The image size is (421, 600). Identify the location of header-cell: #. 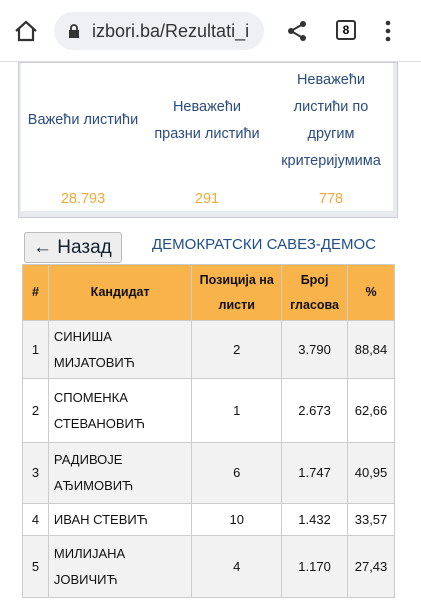
(35, 292).